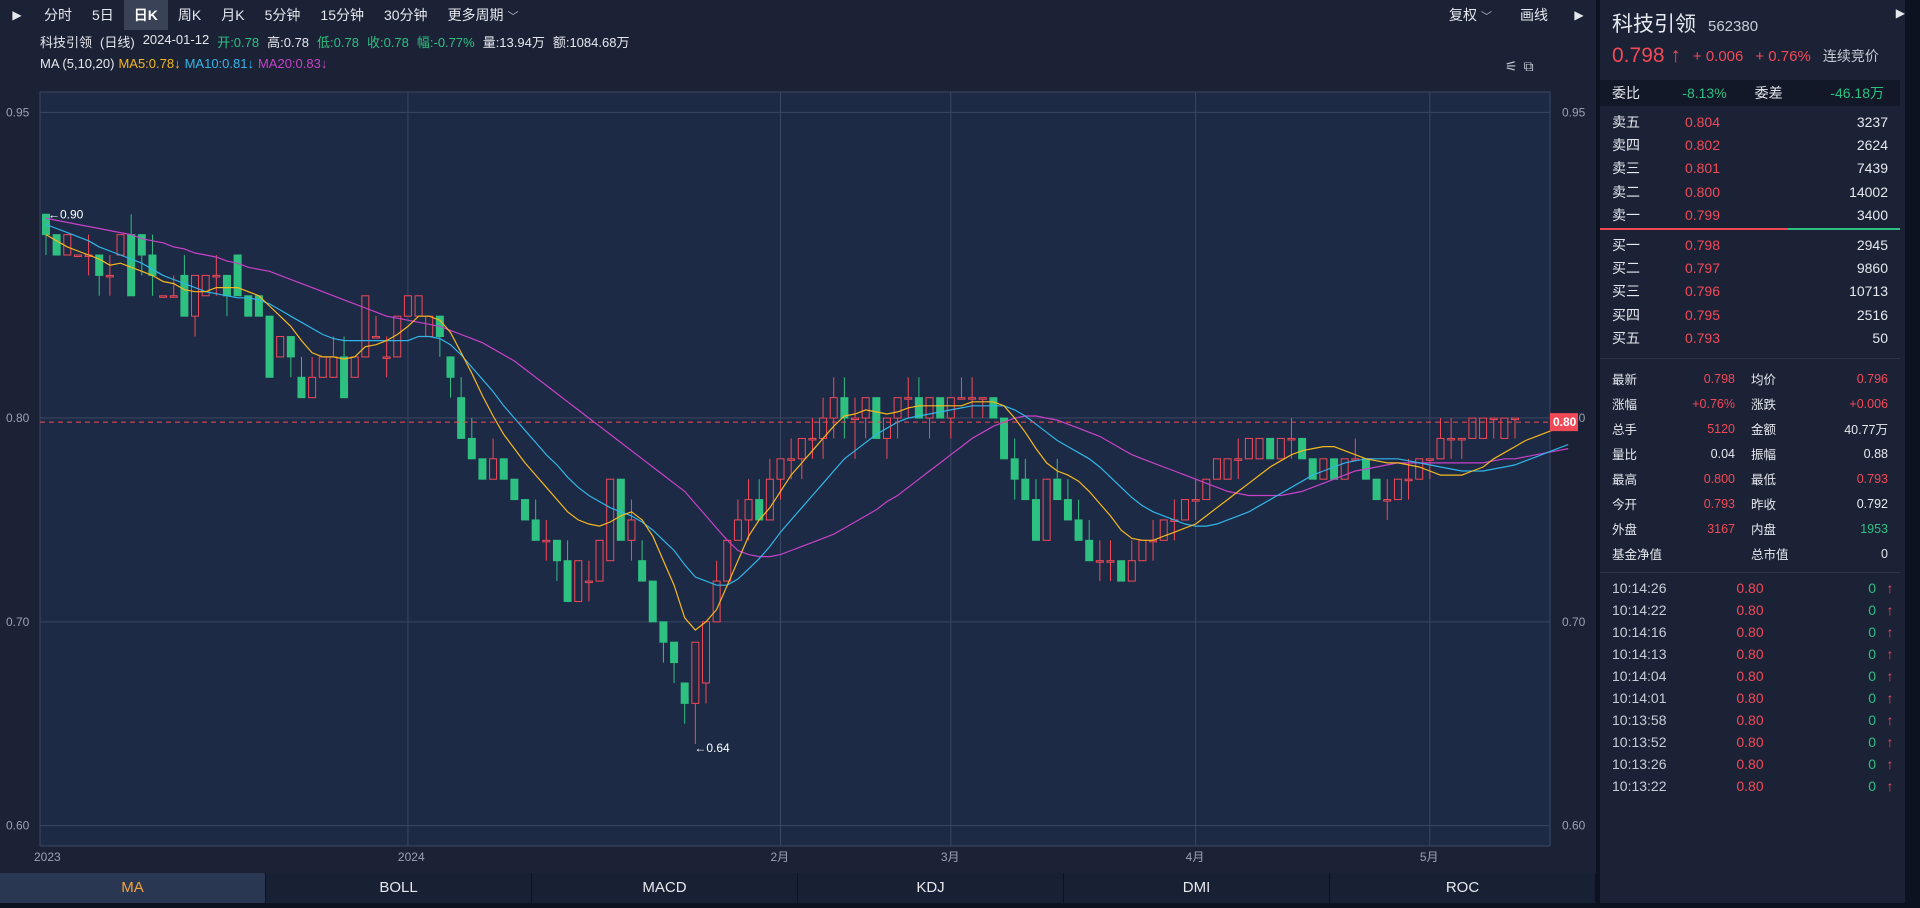 This screenshot has height=908, width=1920. I want to click on more-periods-button: 更多周期 ﹀, so click(483, 15).